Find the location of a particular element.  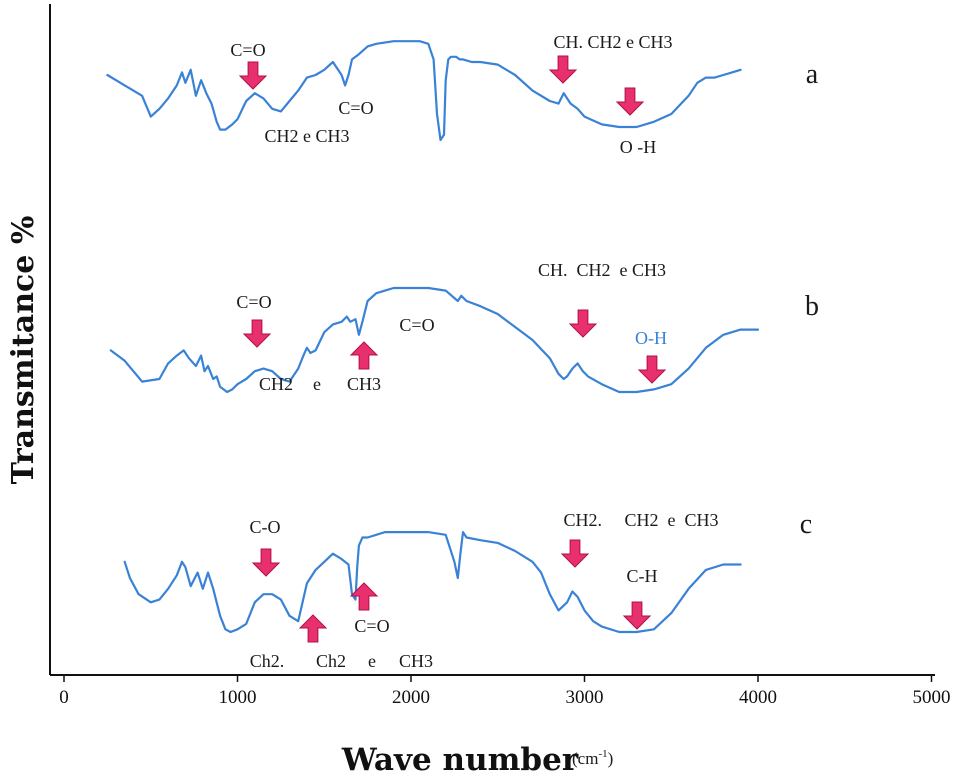

b-label-oh: O-H is located at coordinates (651, 338).